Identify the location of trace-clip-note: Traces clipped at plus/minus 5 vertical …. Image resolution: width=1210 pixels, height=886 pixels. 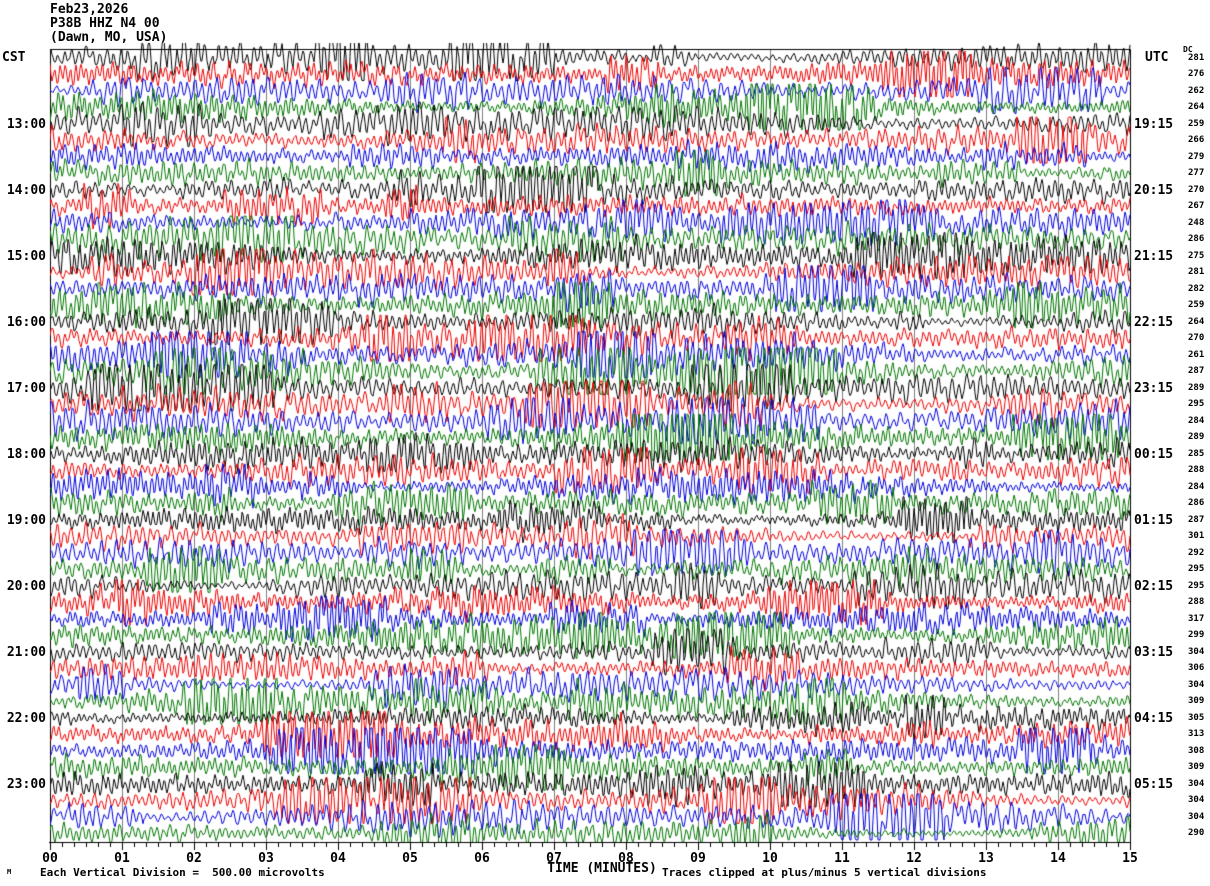
(824, 872).